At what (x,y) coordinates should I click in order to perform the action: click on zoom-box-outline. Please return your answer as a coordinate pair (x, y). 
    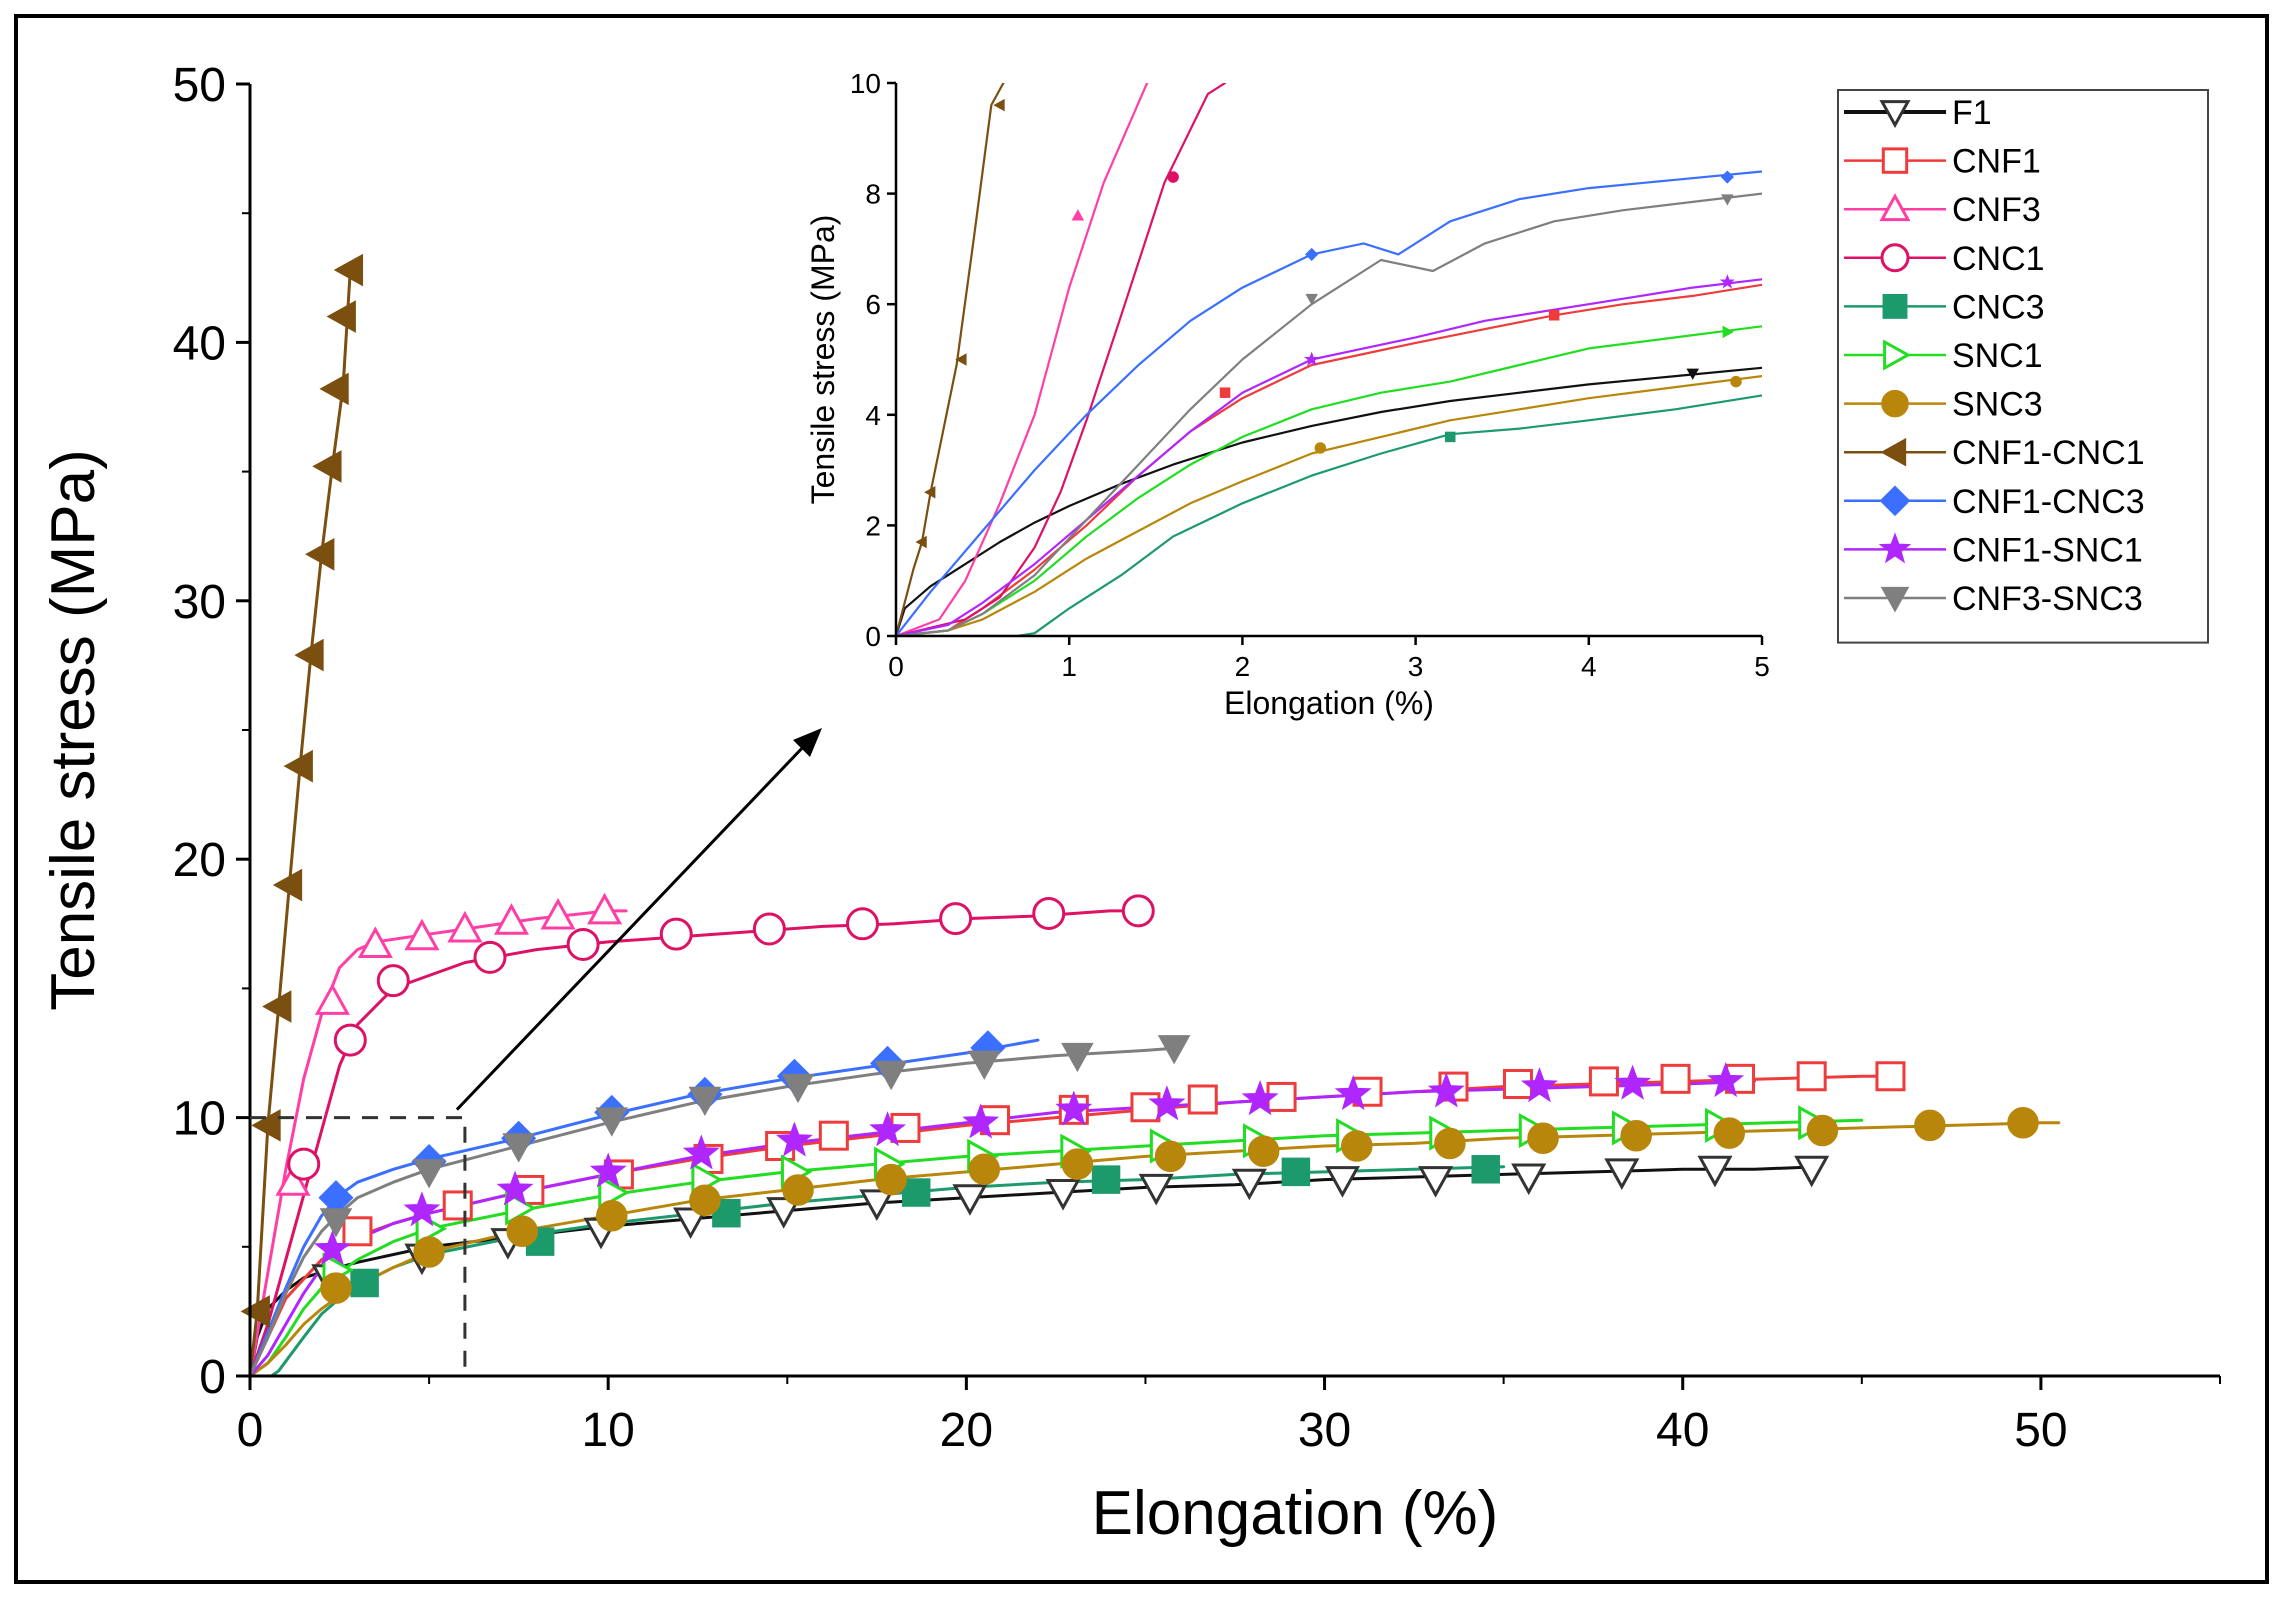
    Looking at the image, I should click on (358, 1246).